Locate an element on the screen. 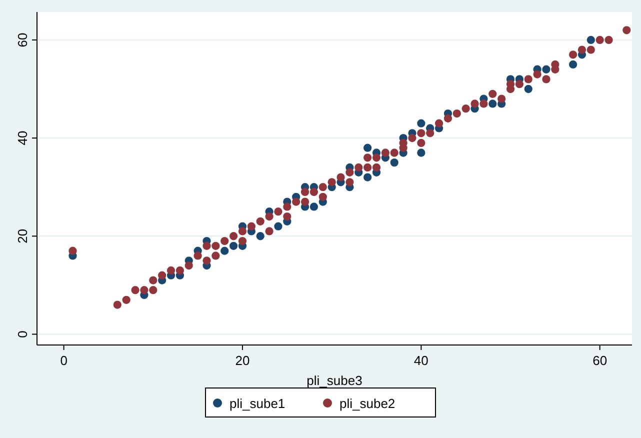 This screenshot has height=438, width=641. x-axis-title: pli_sube3 is located at coordinates (334, 380).